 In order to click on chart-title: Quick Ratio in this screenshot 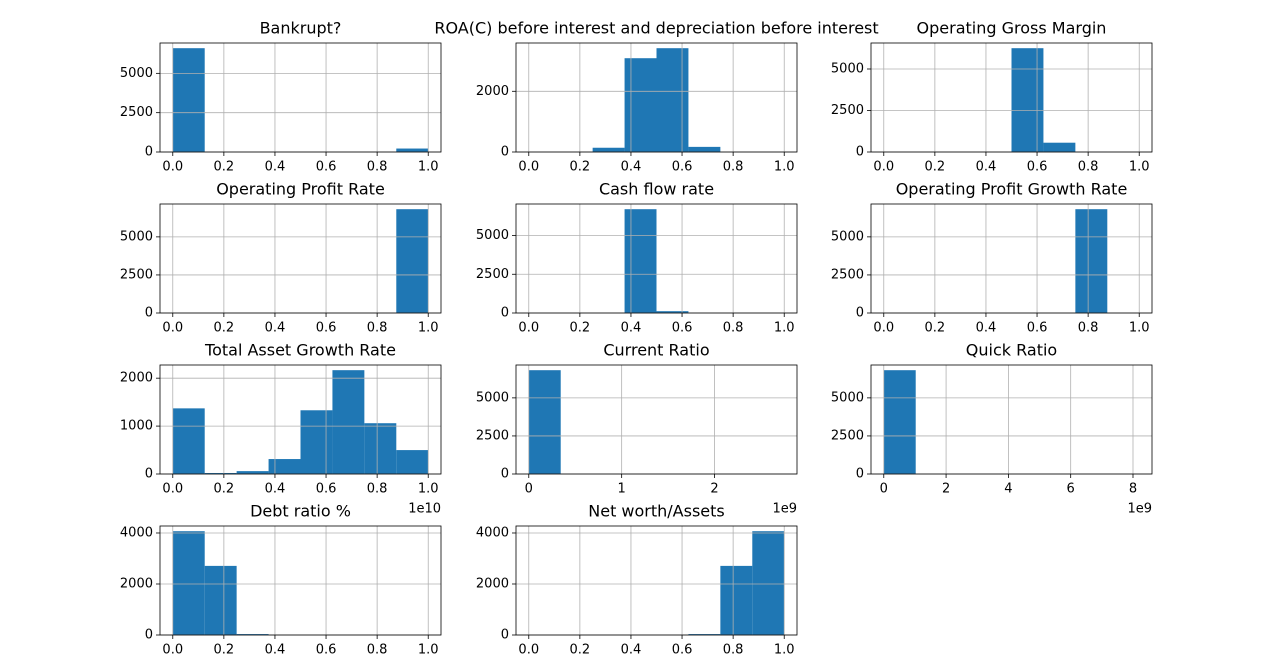, I will do `click(1011, 350)`.